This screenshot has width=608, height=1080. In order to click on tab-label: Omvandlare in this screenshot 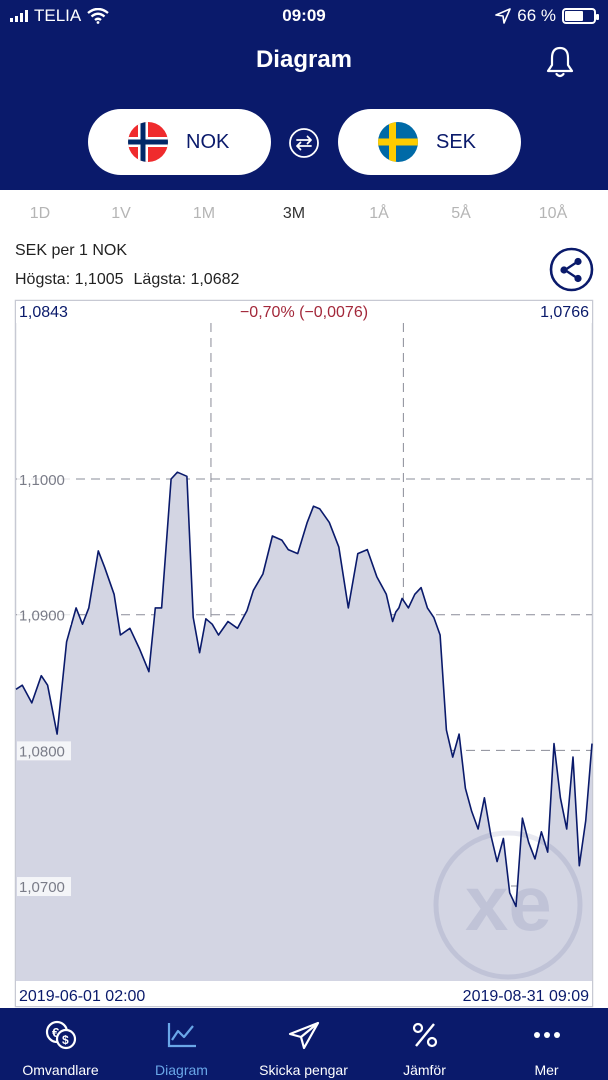, I will do `click(60, 1070)`.